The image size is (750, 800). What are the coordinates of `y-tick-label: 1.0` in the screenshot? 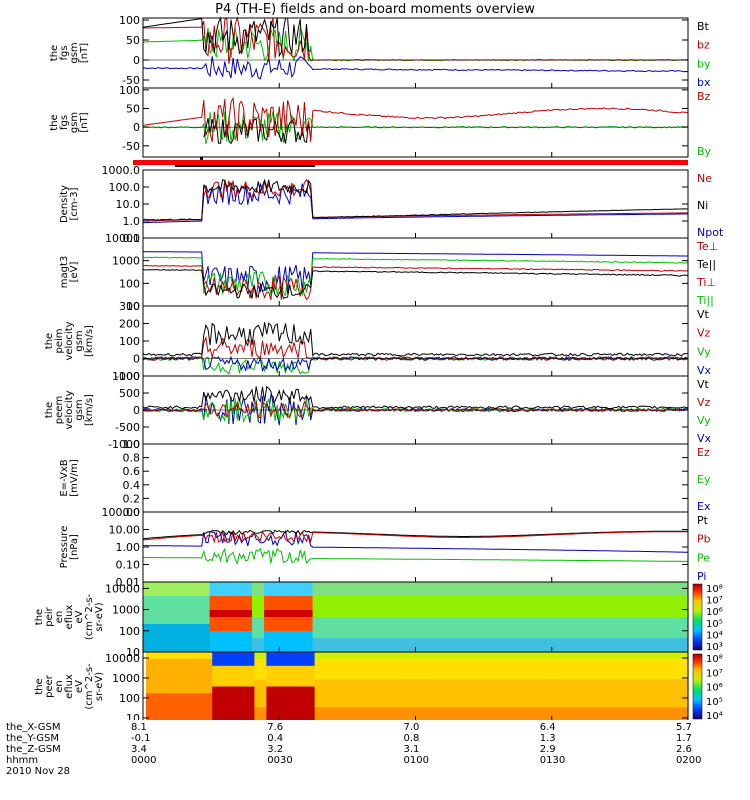 It's located at (132, 444).